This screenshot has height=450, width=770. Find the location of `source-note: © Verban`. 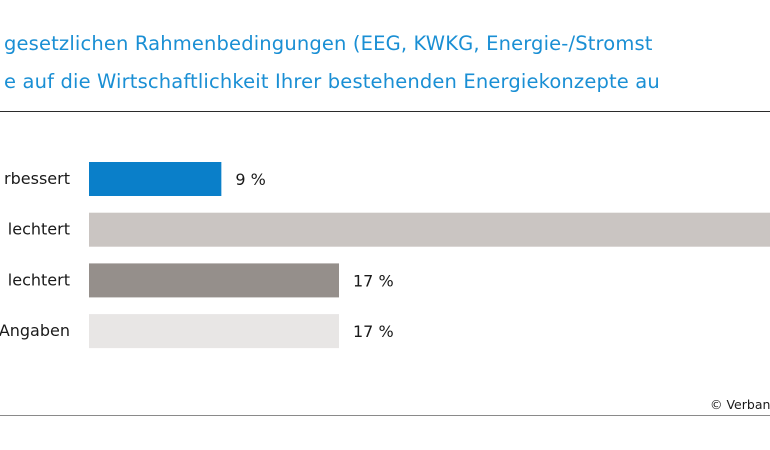

source-note: © Verban is located at coordinates (740, 404).